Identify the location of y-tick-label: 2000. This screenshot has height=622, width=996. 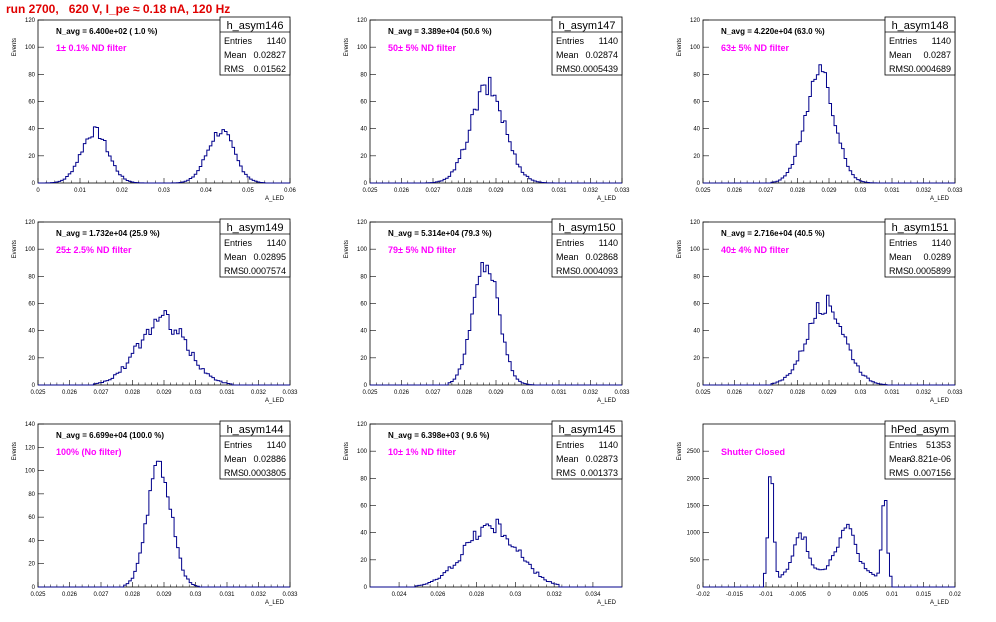
(694, 479).